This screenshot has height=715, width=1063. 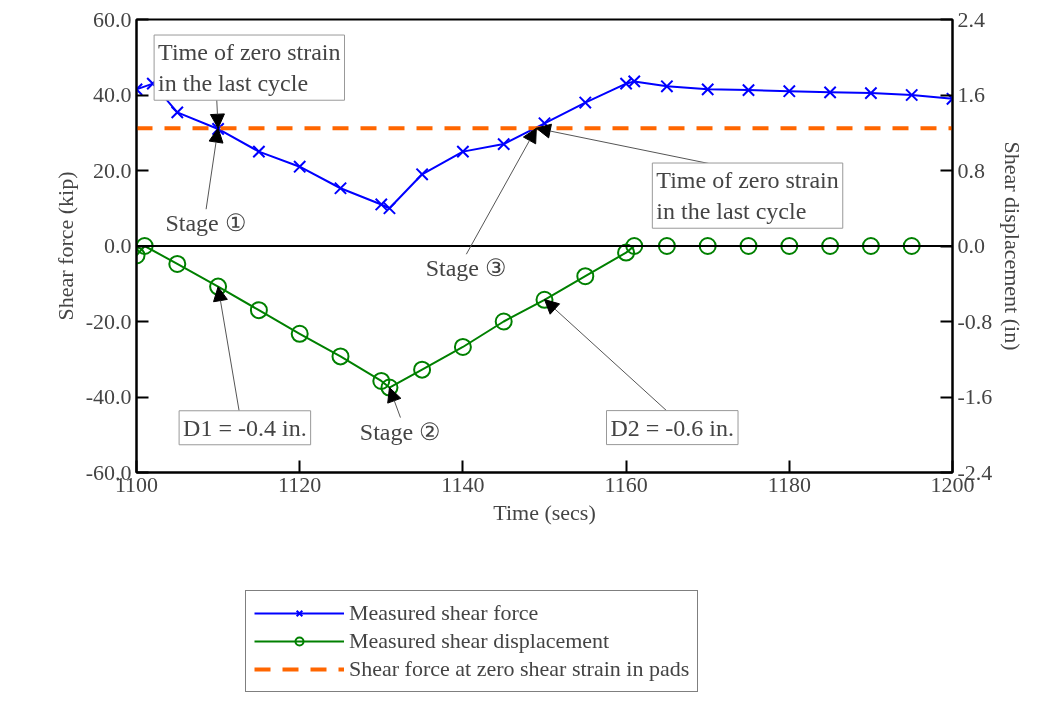 I want to click on annotation: D1 = -0.4 in., so click(x=245, y=427).